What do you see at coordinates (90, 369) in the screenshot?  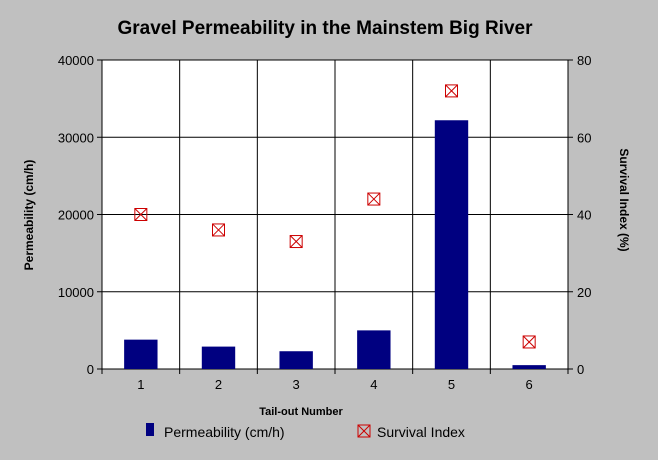 I see `y-tick-label: 0` at bounding box center [90, 369].